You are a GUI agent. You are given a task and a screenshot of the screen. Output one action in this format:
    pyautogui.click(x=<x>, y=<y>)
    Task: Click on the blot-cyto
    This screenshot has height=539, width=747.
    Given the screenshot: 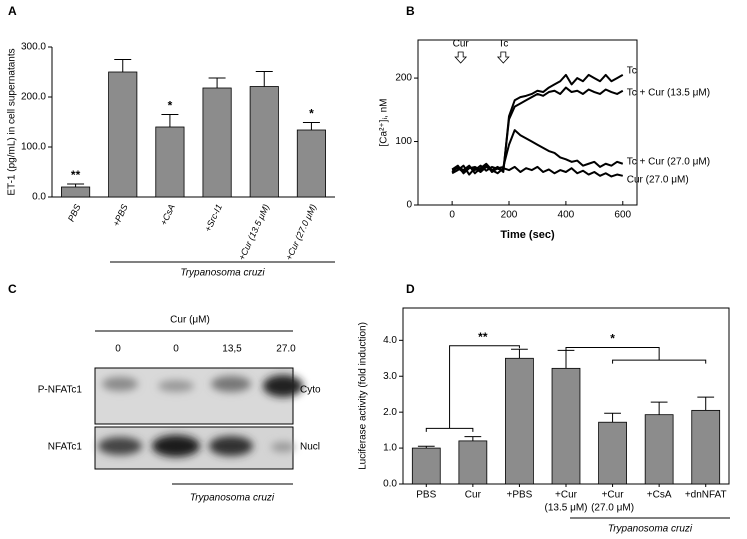 What is the action you would take?
    pyautogui.click(x=194, y=396)
    